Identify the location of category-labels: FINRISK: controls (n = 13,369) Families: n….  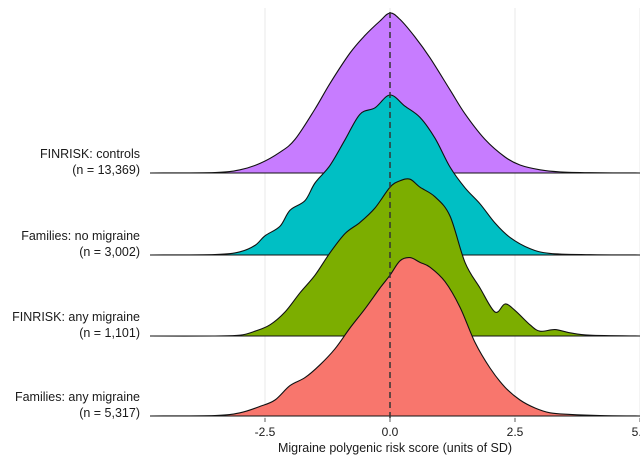
(76, 283).